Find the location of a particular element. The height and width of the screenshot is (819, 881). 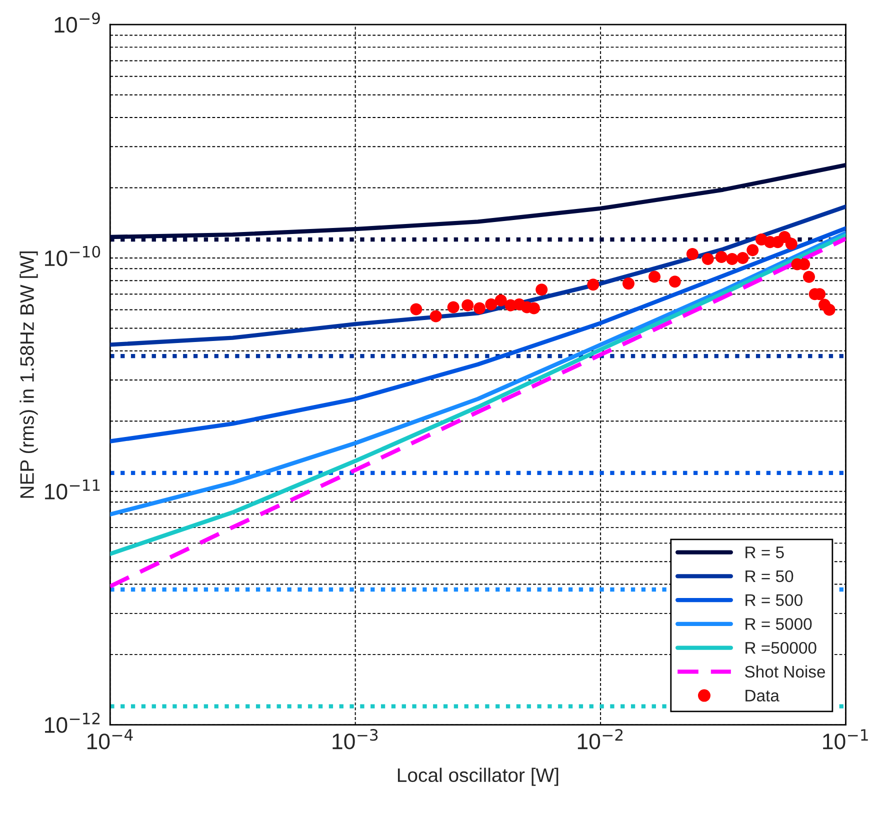

y-tick-label: 10$^{−9}$ is located at coordinates (77, 22).